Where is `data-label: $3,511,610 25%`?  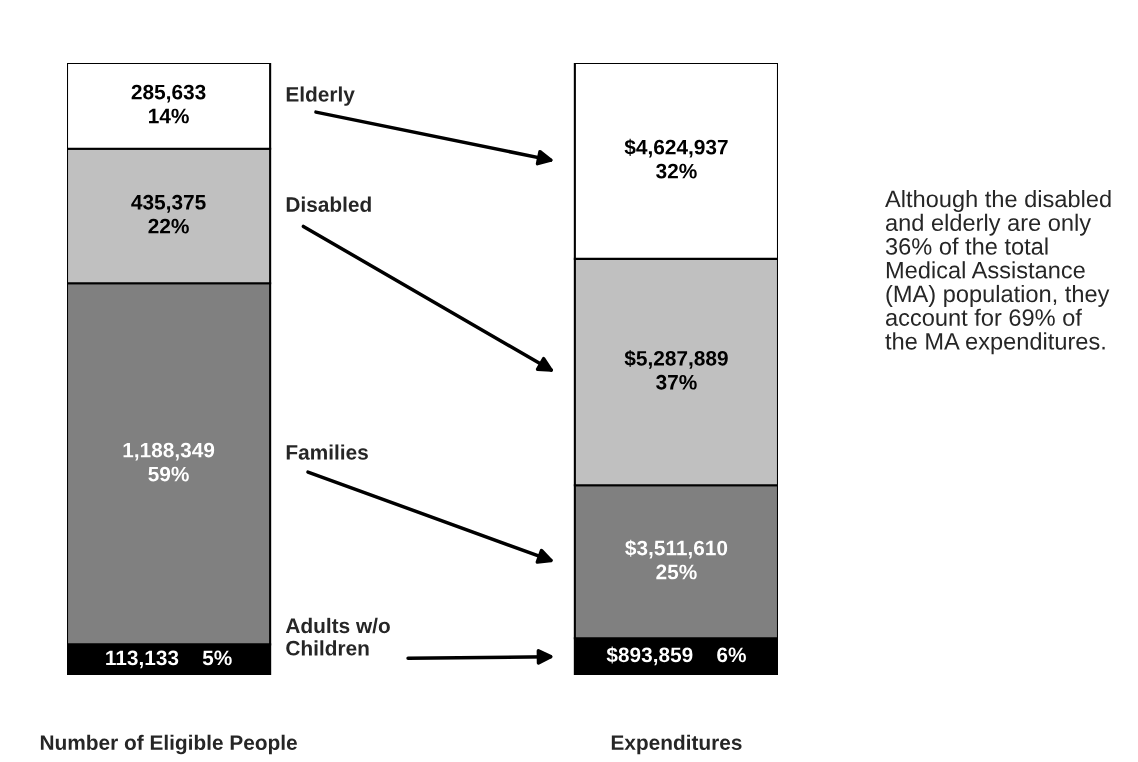 data-label: $3,511,610 25% is located at coordinates (676, 559).